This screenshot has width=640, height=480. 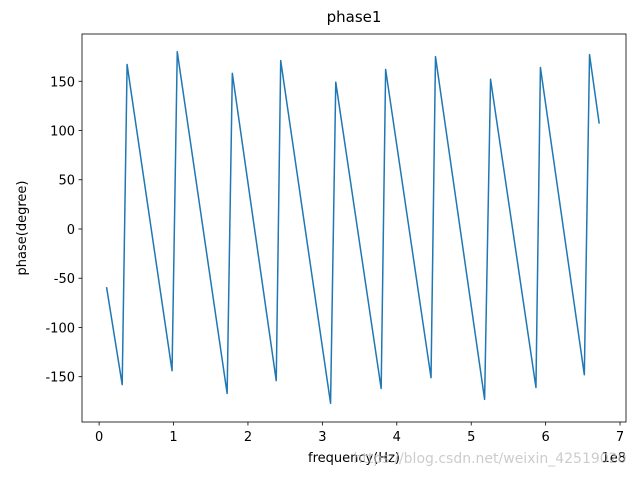 What do you see at coordinates (545, 437) in the screenshot?
I see `x-tick-label: 6` at bounding box center [545, 437].